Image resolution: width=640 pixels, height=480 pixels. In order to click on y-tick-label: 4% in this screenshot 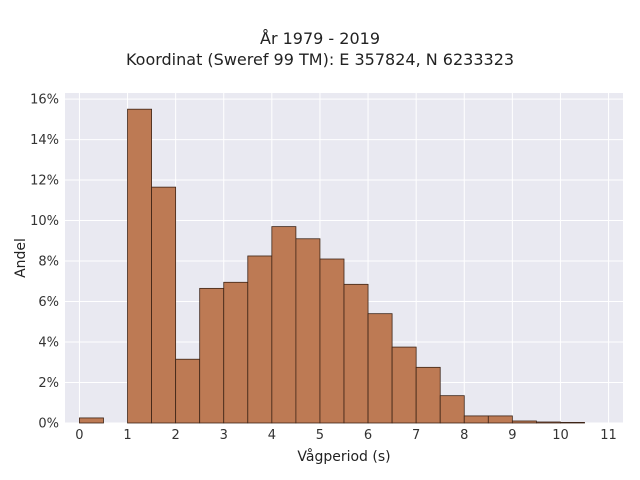, I will do `click(48, 343)`.